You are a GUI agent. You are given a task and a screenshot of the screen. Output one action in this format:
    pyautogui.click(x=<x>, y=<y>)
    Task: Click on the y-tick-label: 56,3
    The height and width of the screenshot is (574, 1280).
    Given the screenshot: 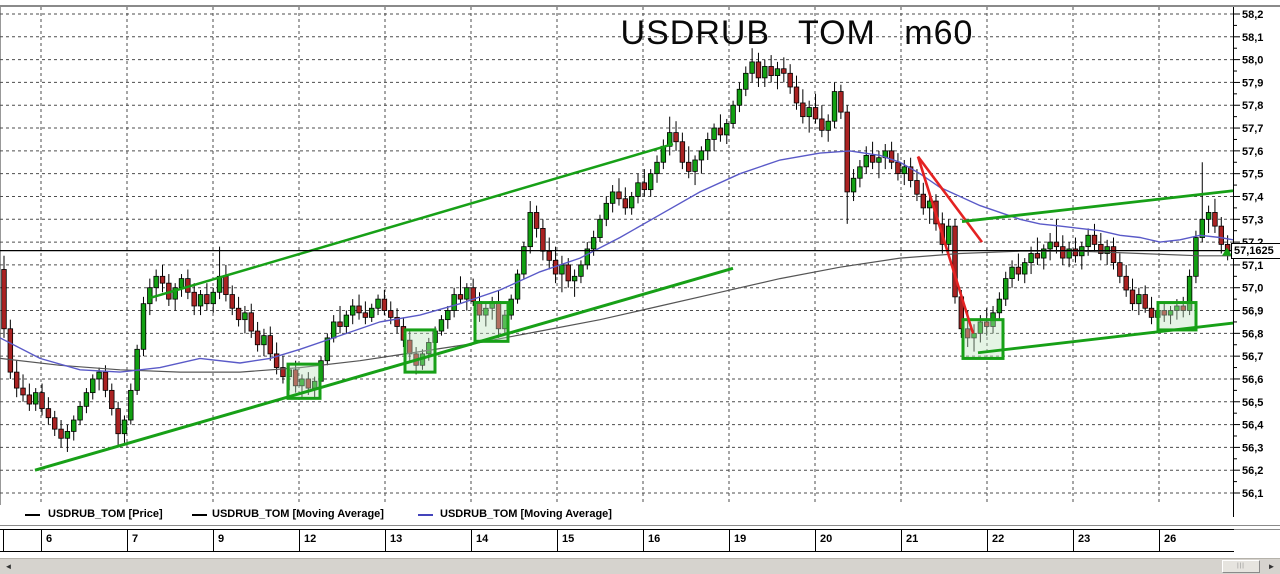 What is the action you would take?
    pyautogui.click(x=1252, y=448)
    